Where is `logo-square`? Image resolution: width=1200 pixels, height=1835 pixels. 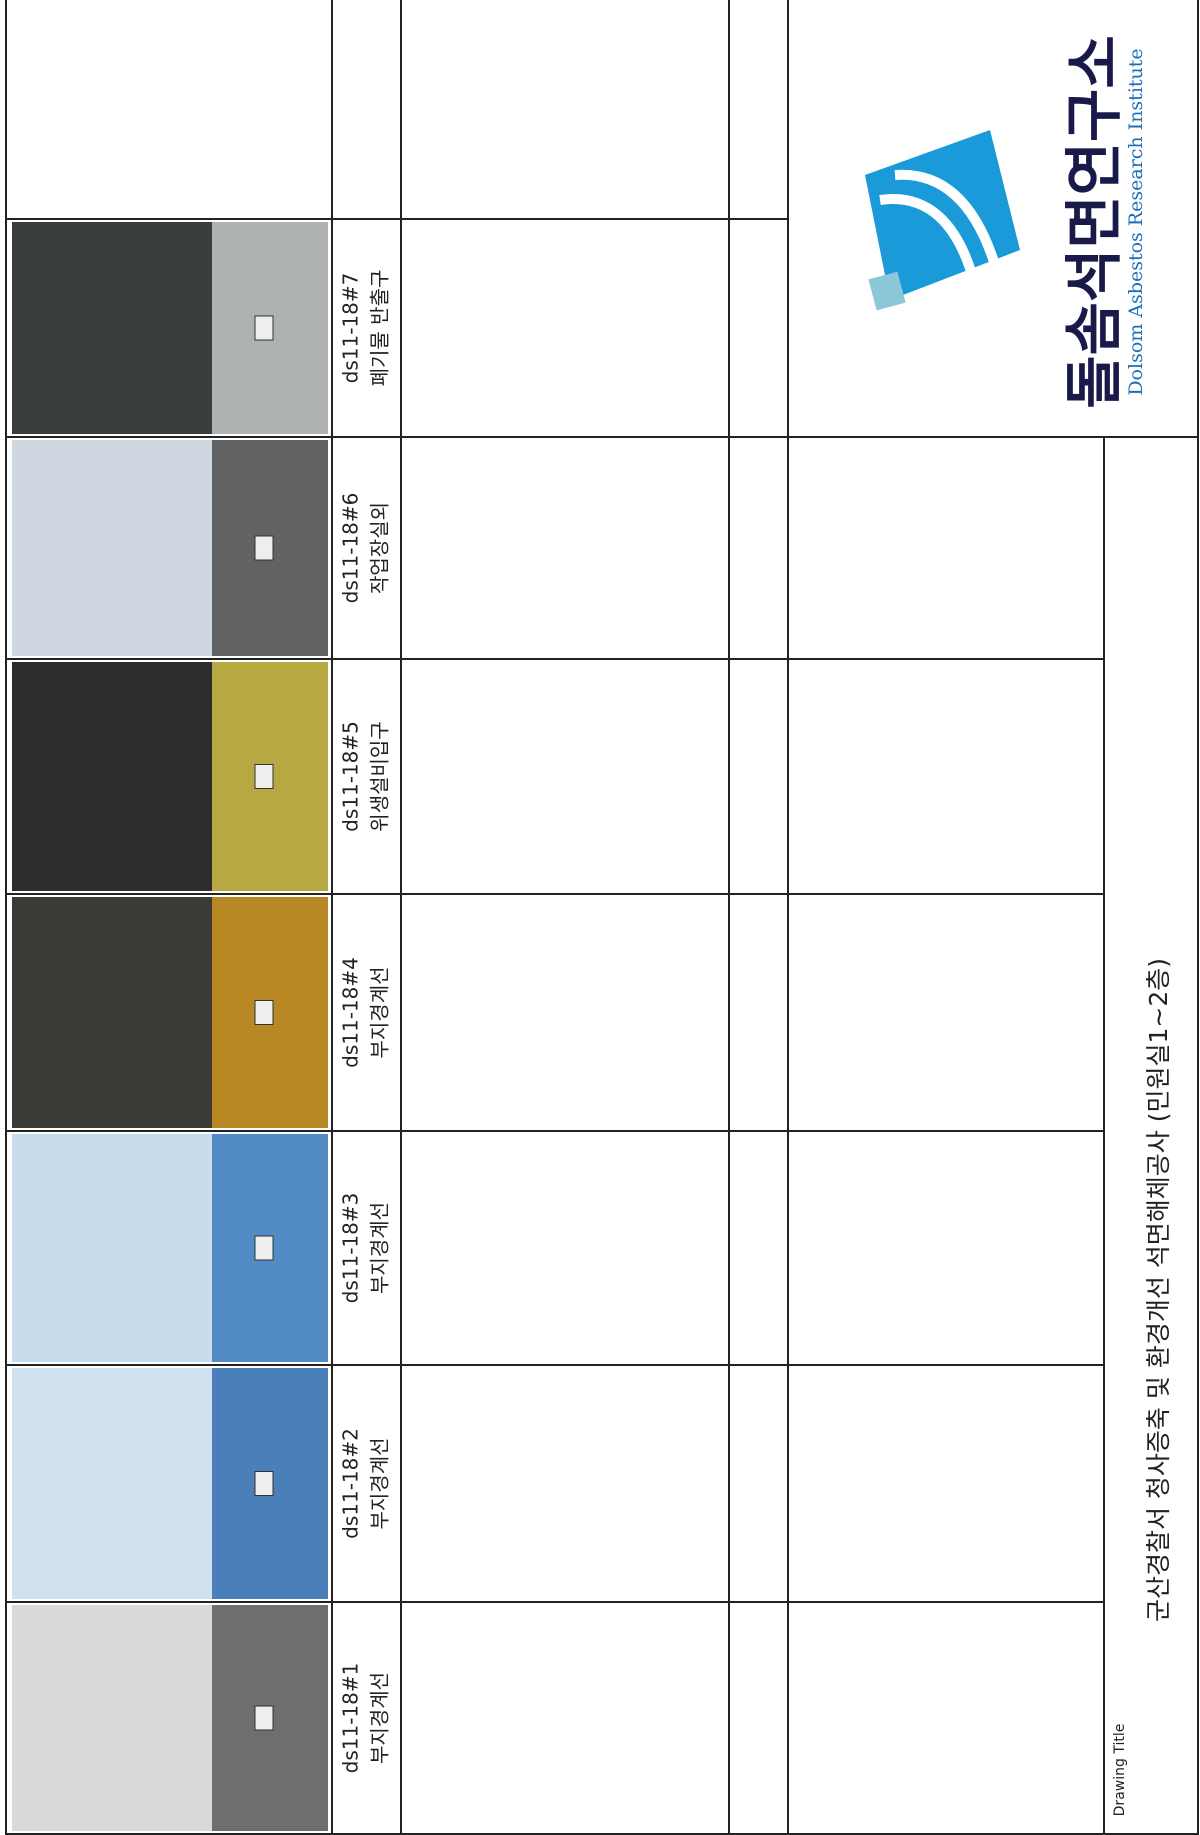
logo-square is located at coordinates (887, 291).